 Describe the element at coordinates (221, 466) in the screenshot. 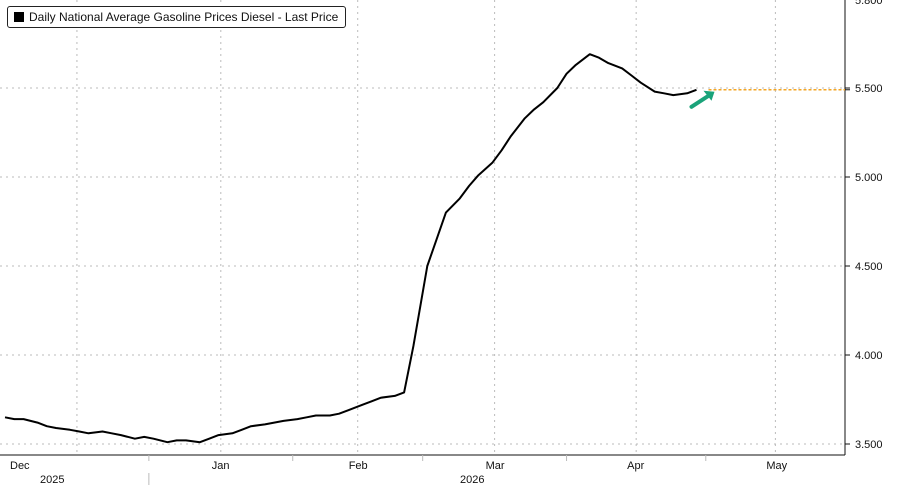

I see `x-month-label: Jan` at that location.